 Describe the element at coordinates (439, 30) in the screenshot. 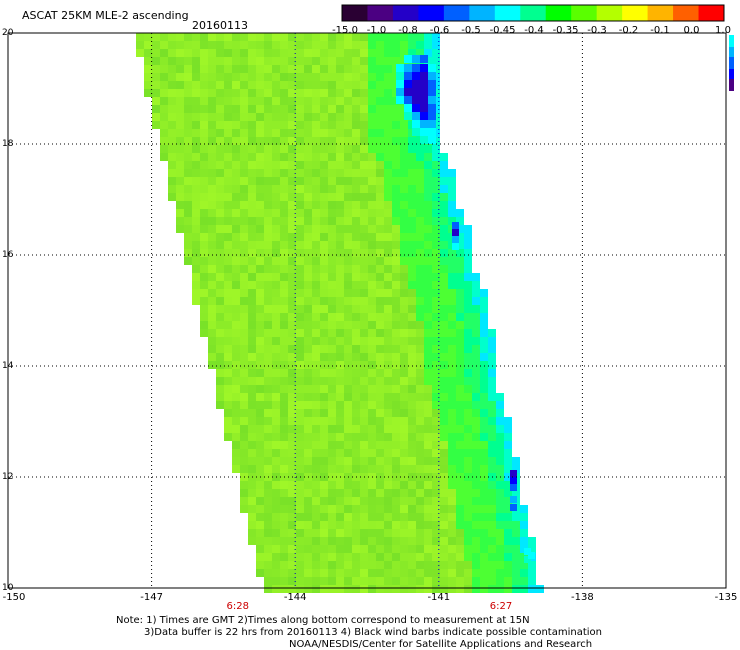

I see `colorbar-label: -0.6` at that location.